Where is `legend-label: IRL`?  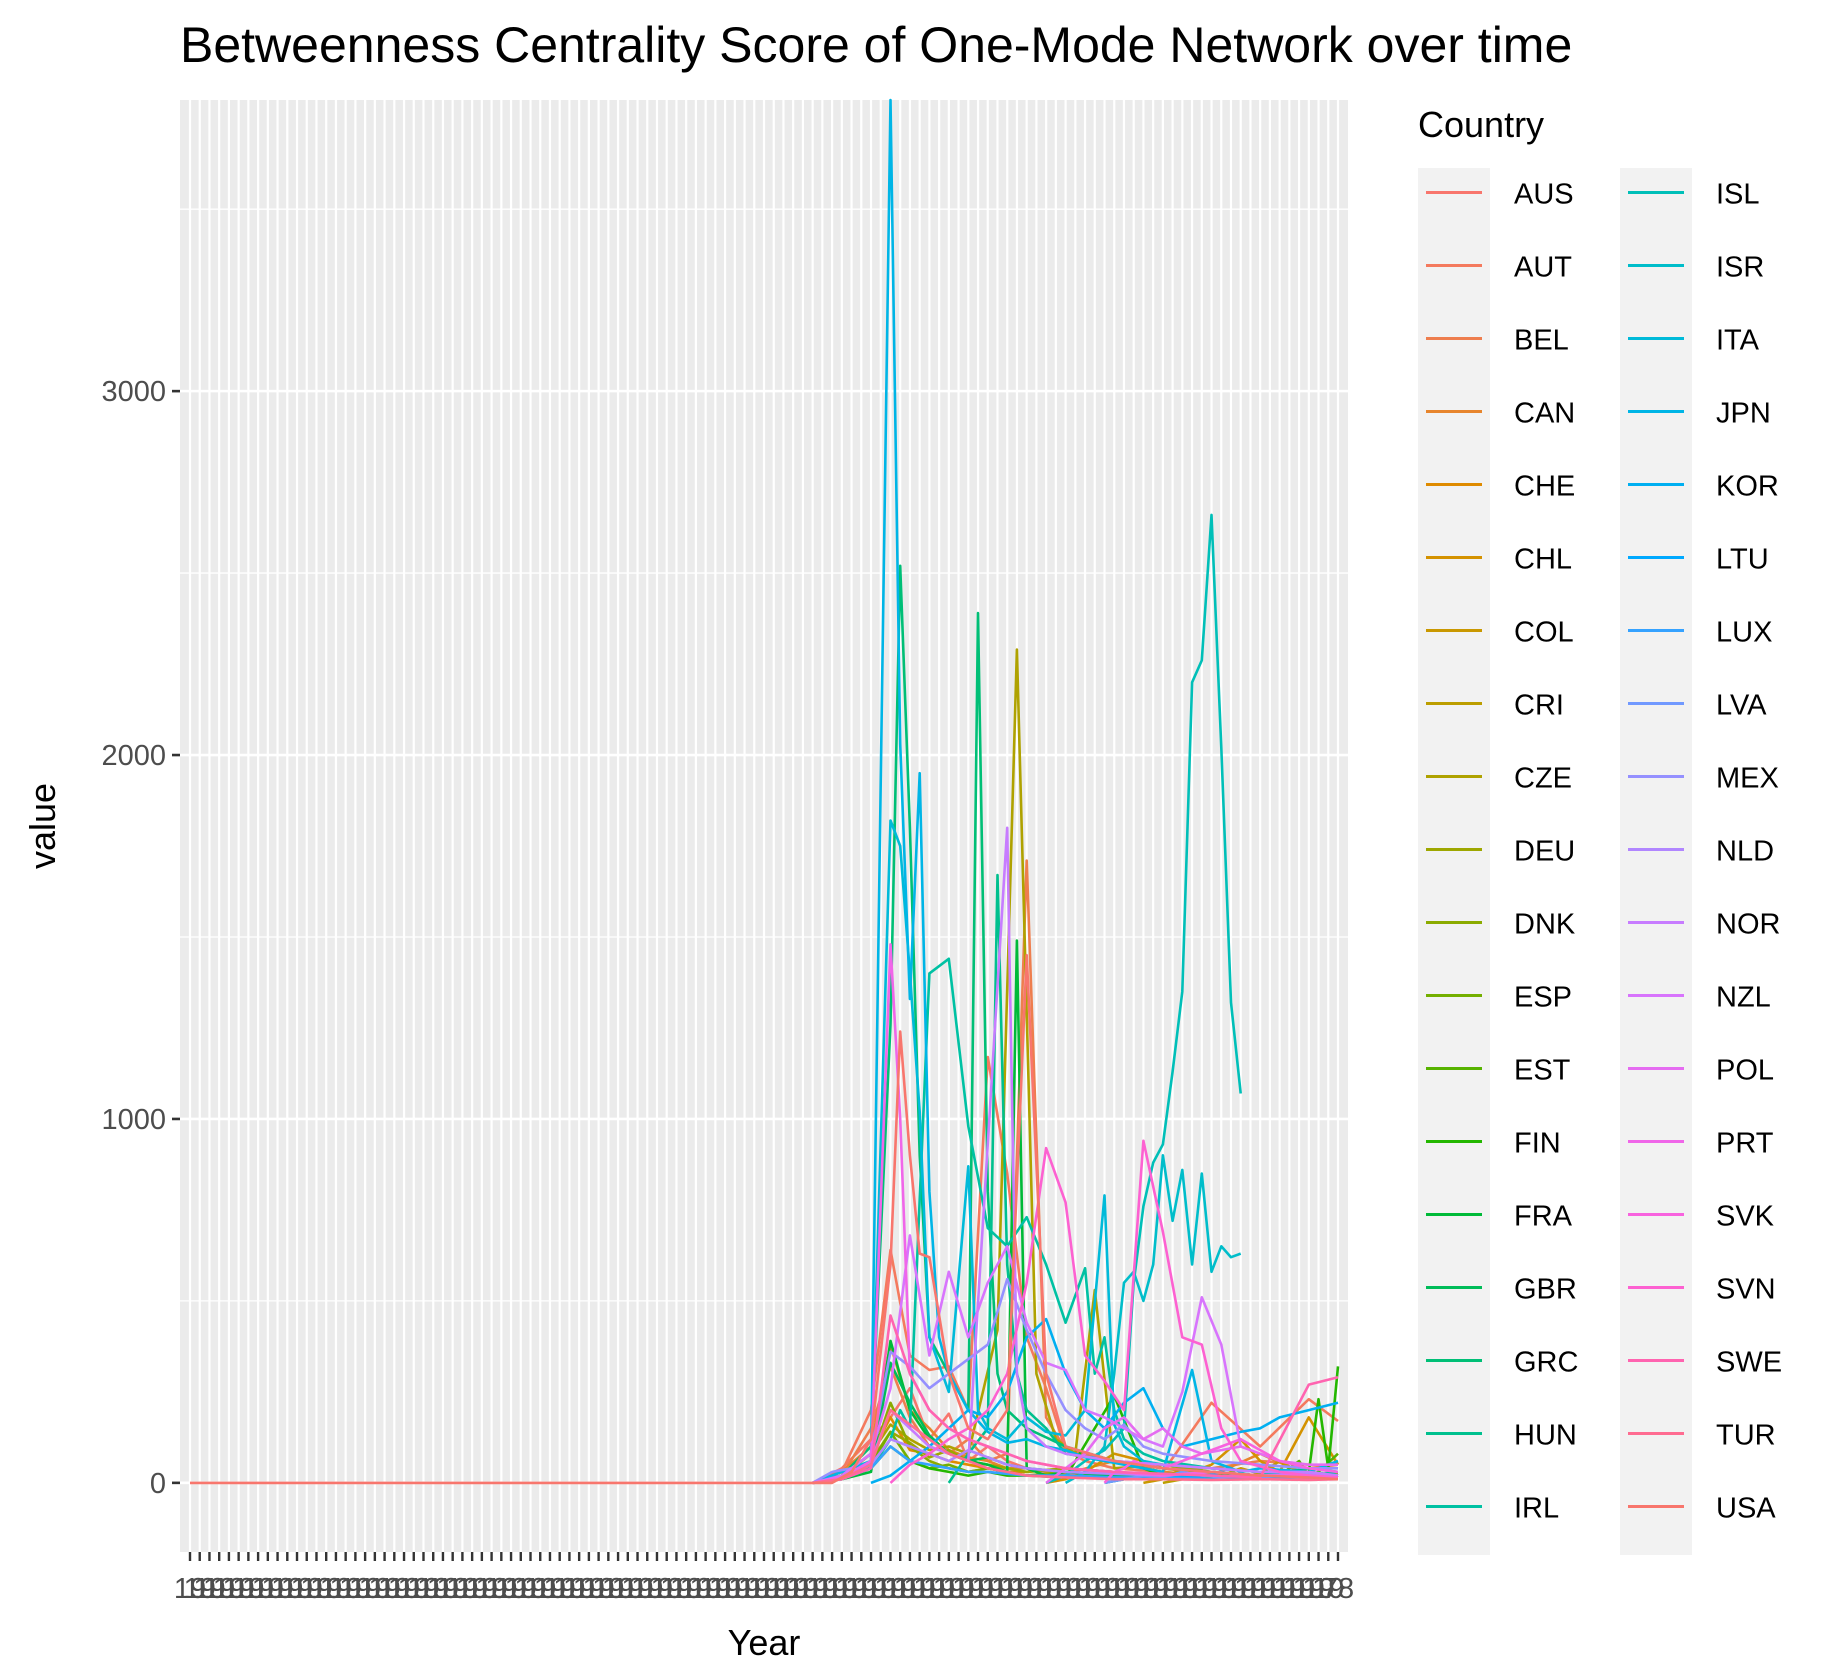 legend-label: IRL is located at coordinates (1536, 1509).